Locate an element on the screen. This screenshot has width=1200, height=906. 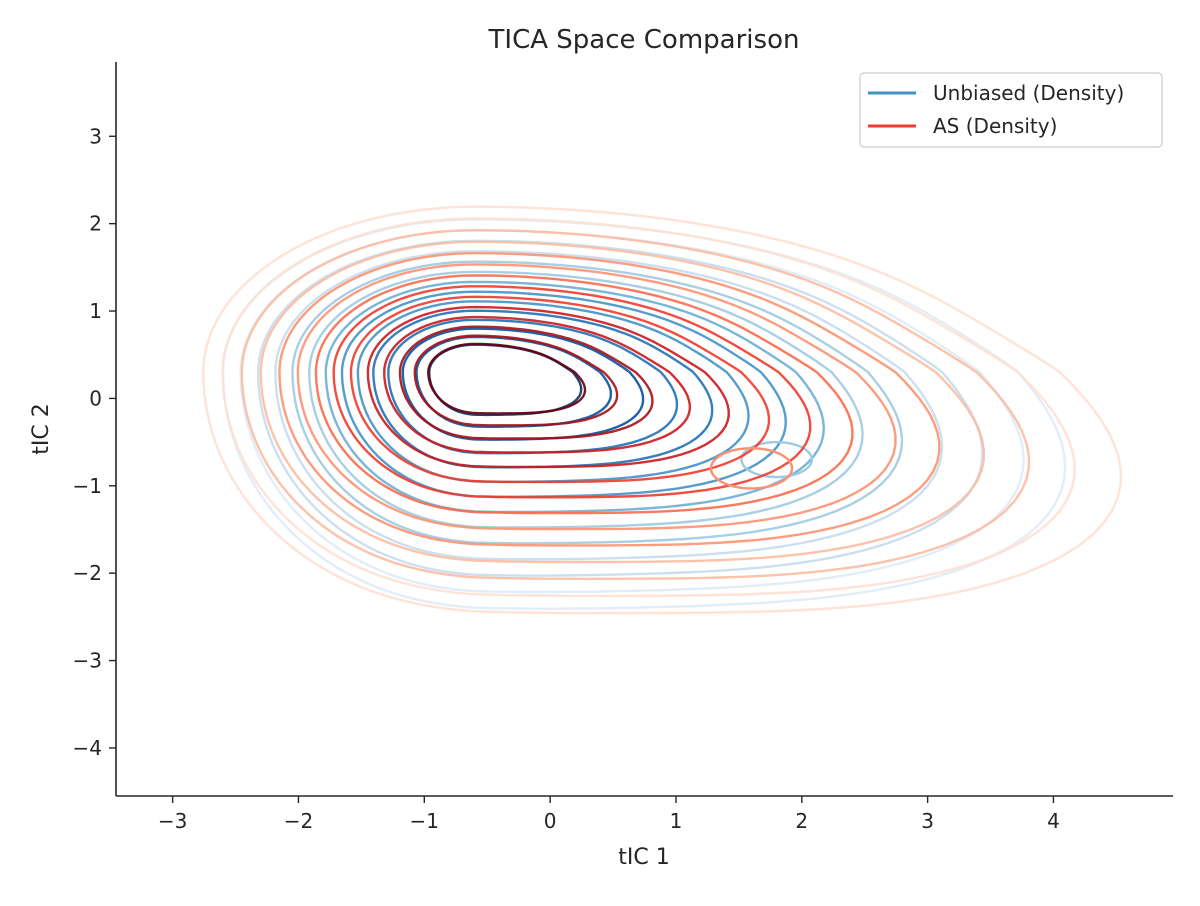
y-tick-label: −2 is located at coordinates (87, 573).